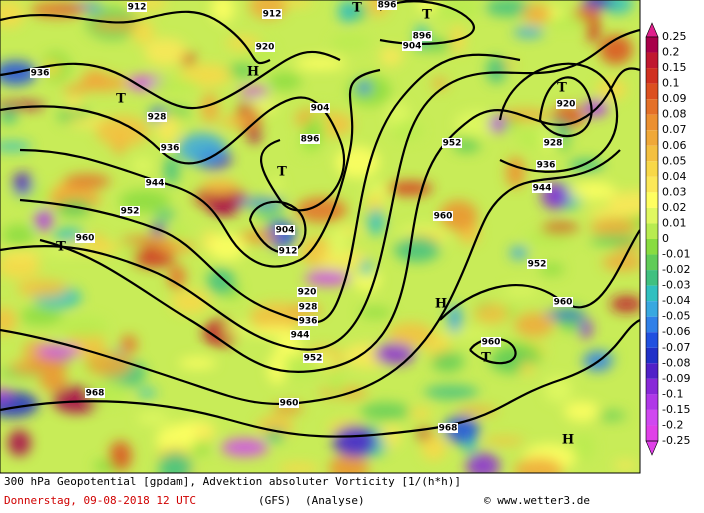 The height and width of the screenshot is (513, 704). Describe the element at coordinates (676, 316) in the screenshot. I see `colorbar-label: -0.05` at that location.